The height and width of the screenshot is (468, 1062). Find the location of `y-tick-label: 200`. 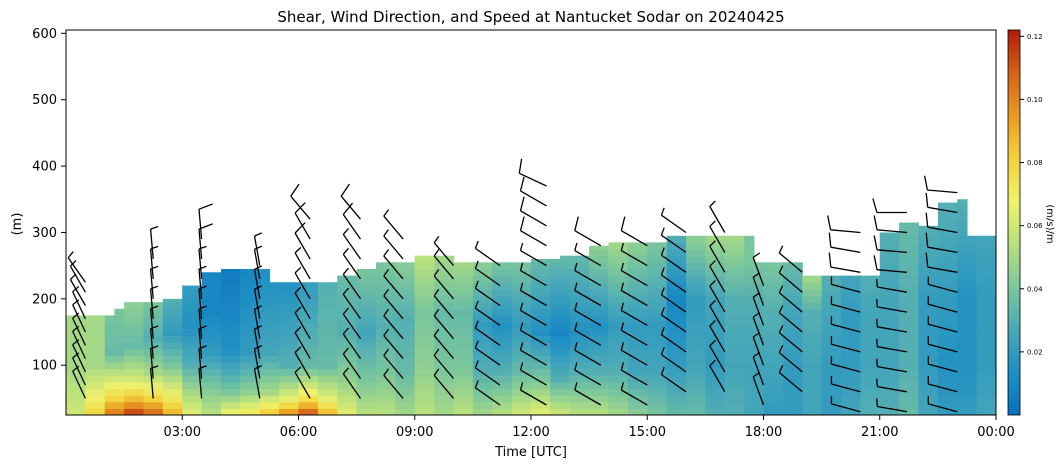

y-tick-label: 200 is located at coordinates (44, 299).